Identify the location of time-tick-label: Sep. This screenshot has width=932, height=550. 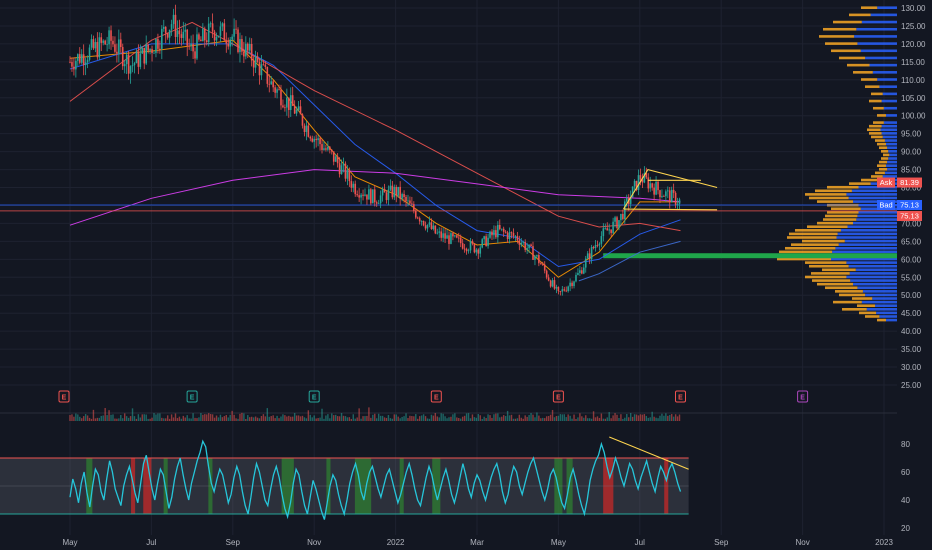
(721, 542).